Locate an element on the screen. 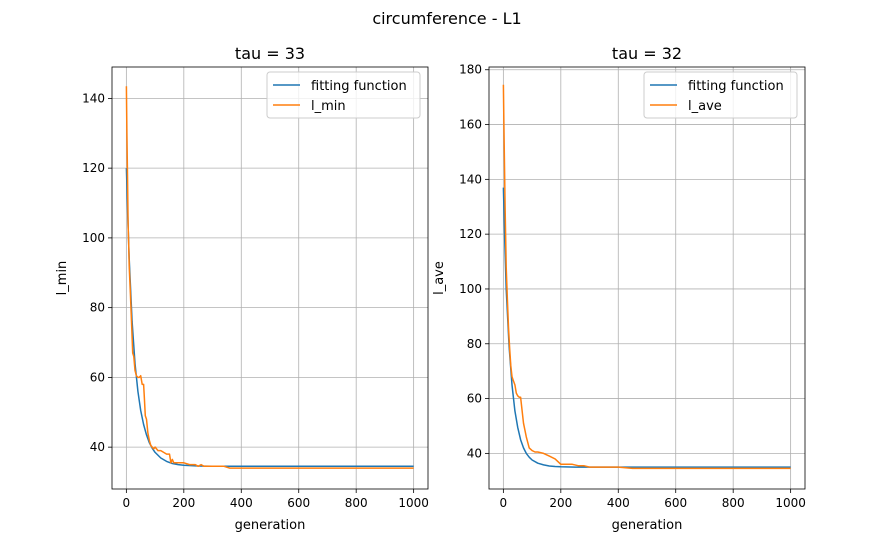 This screenshot has height=549, width=894. legend: fitting function l_ave is located at coordinates (720, 95).